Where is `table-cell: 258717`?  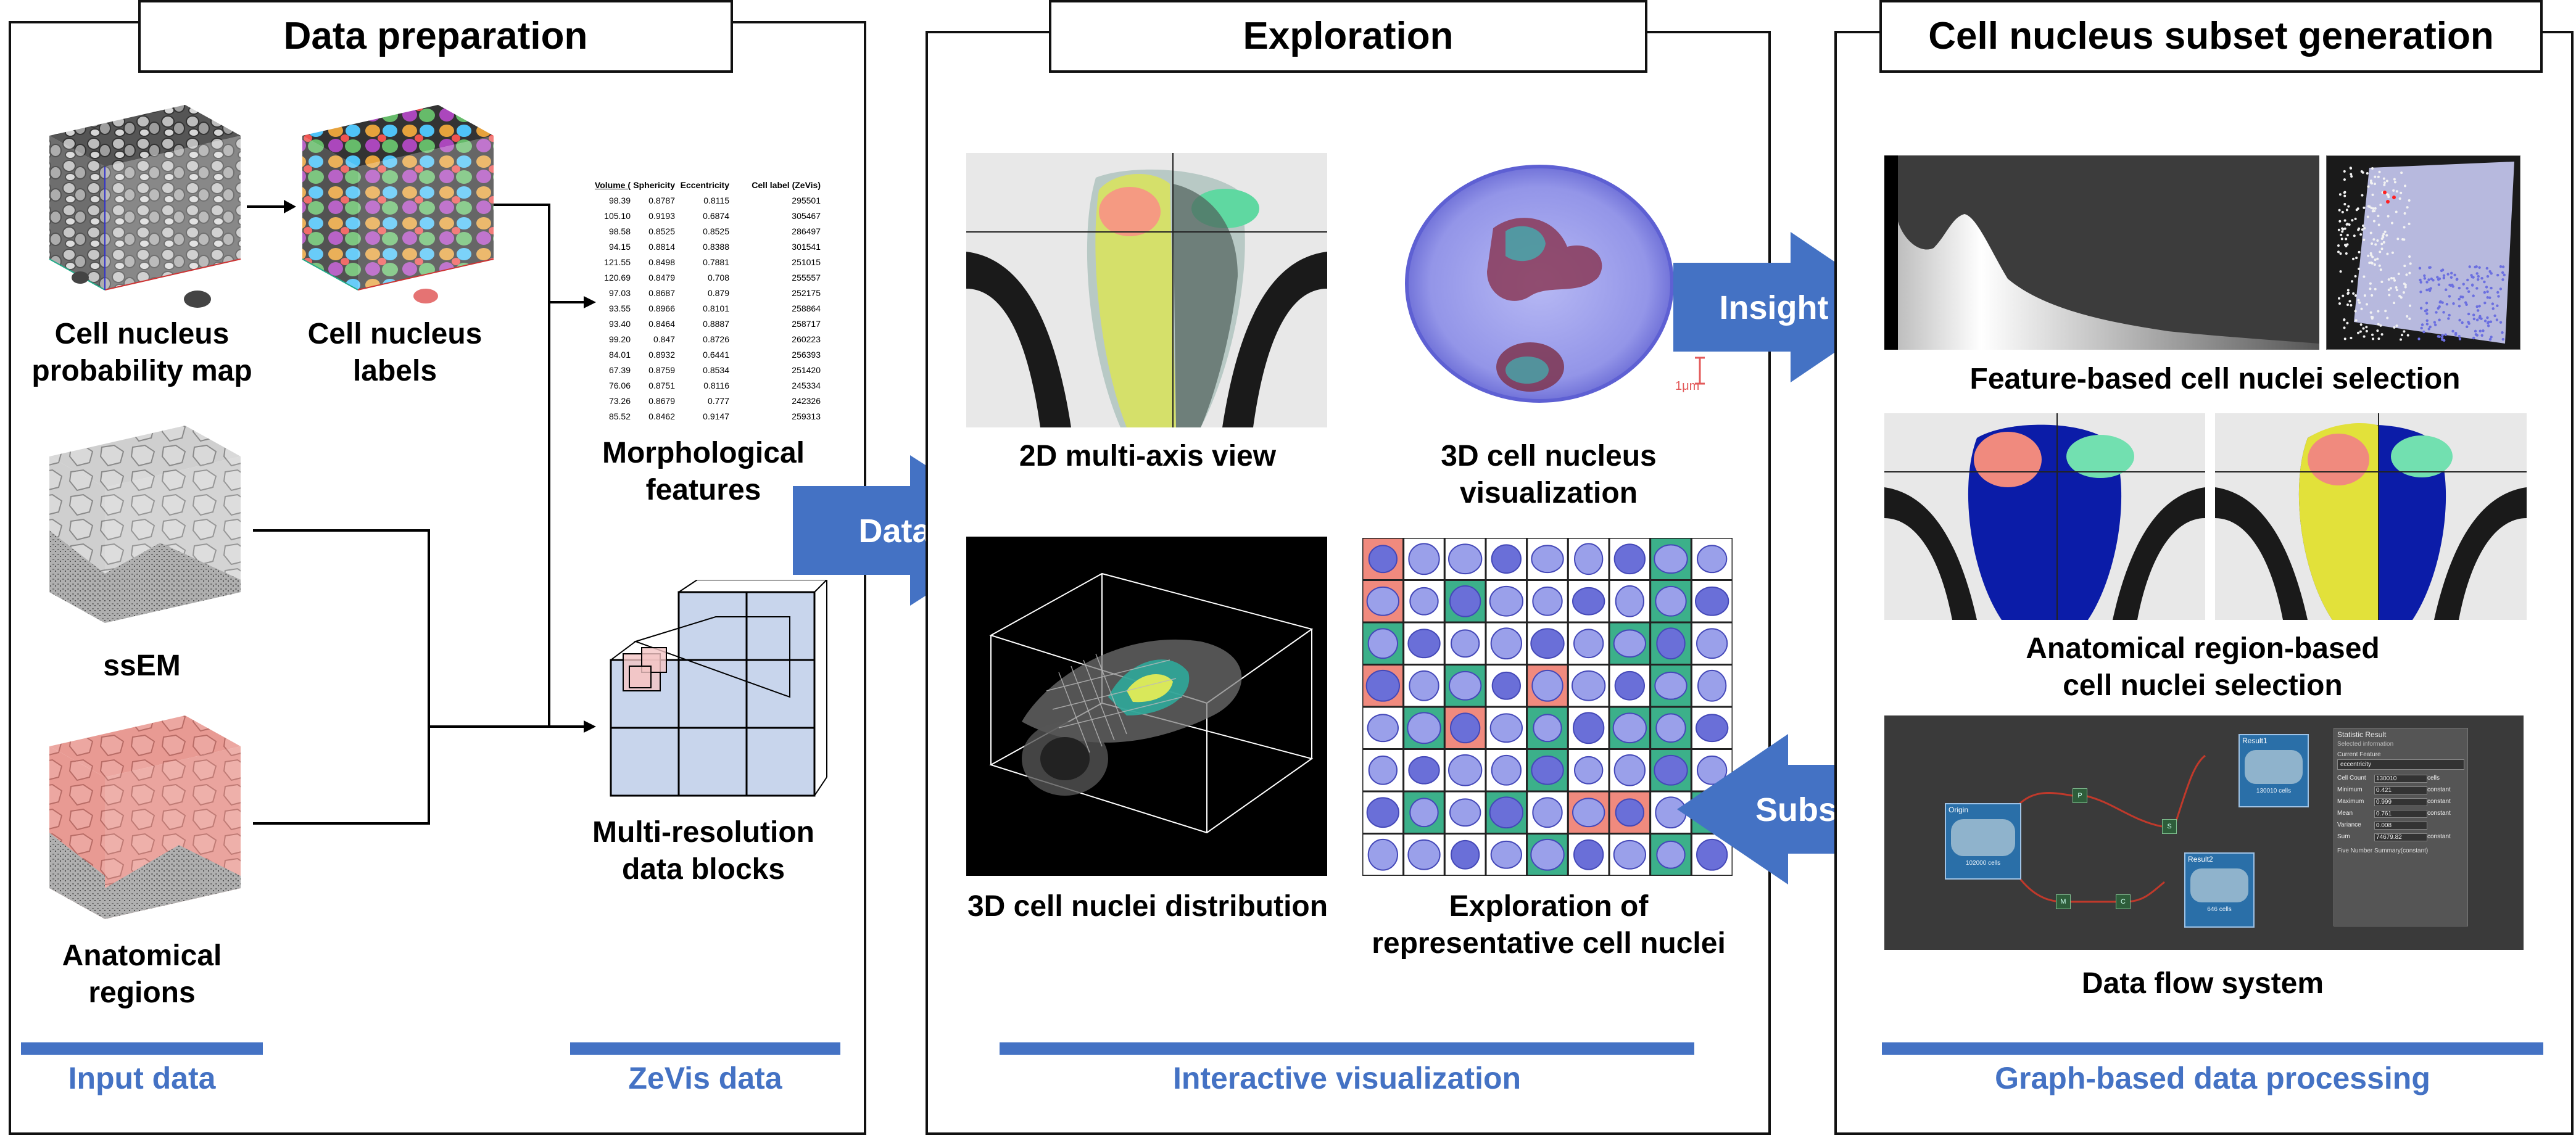
table-cell: 258717 is located at coordinates (807, 324).